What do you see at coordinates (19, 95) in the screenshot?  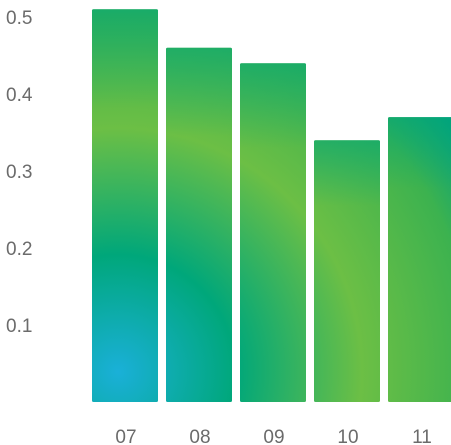 I see `y-tick-label: 0.4` at bounding box center [19, 95].